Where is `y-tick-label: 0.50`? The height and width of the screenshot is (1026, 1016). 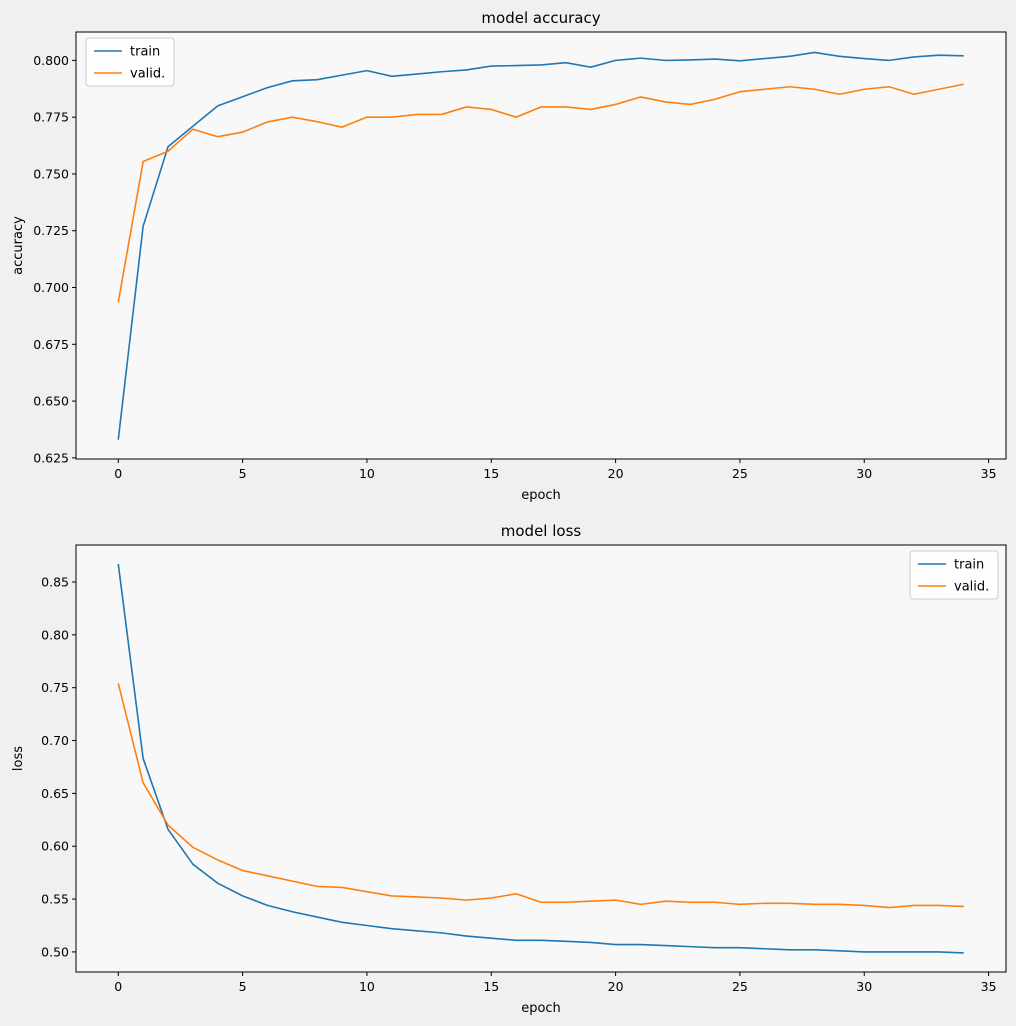 y-tick-label: 0.50 is located at coordinates (55, 951).